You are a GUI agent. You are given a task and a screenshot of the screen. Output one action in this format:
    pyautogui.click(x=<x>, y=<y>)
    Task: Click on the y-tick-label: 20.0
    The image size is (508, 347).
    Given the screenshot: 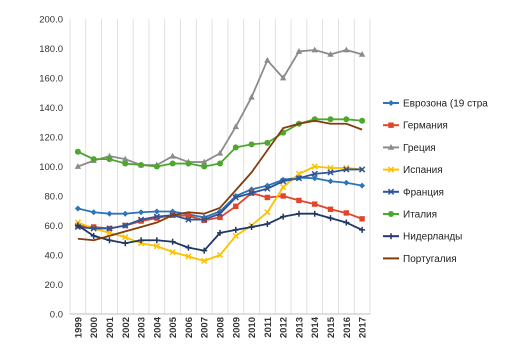 What is the action you would take?
    pyautogui.click(x=54, y=285)
    